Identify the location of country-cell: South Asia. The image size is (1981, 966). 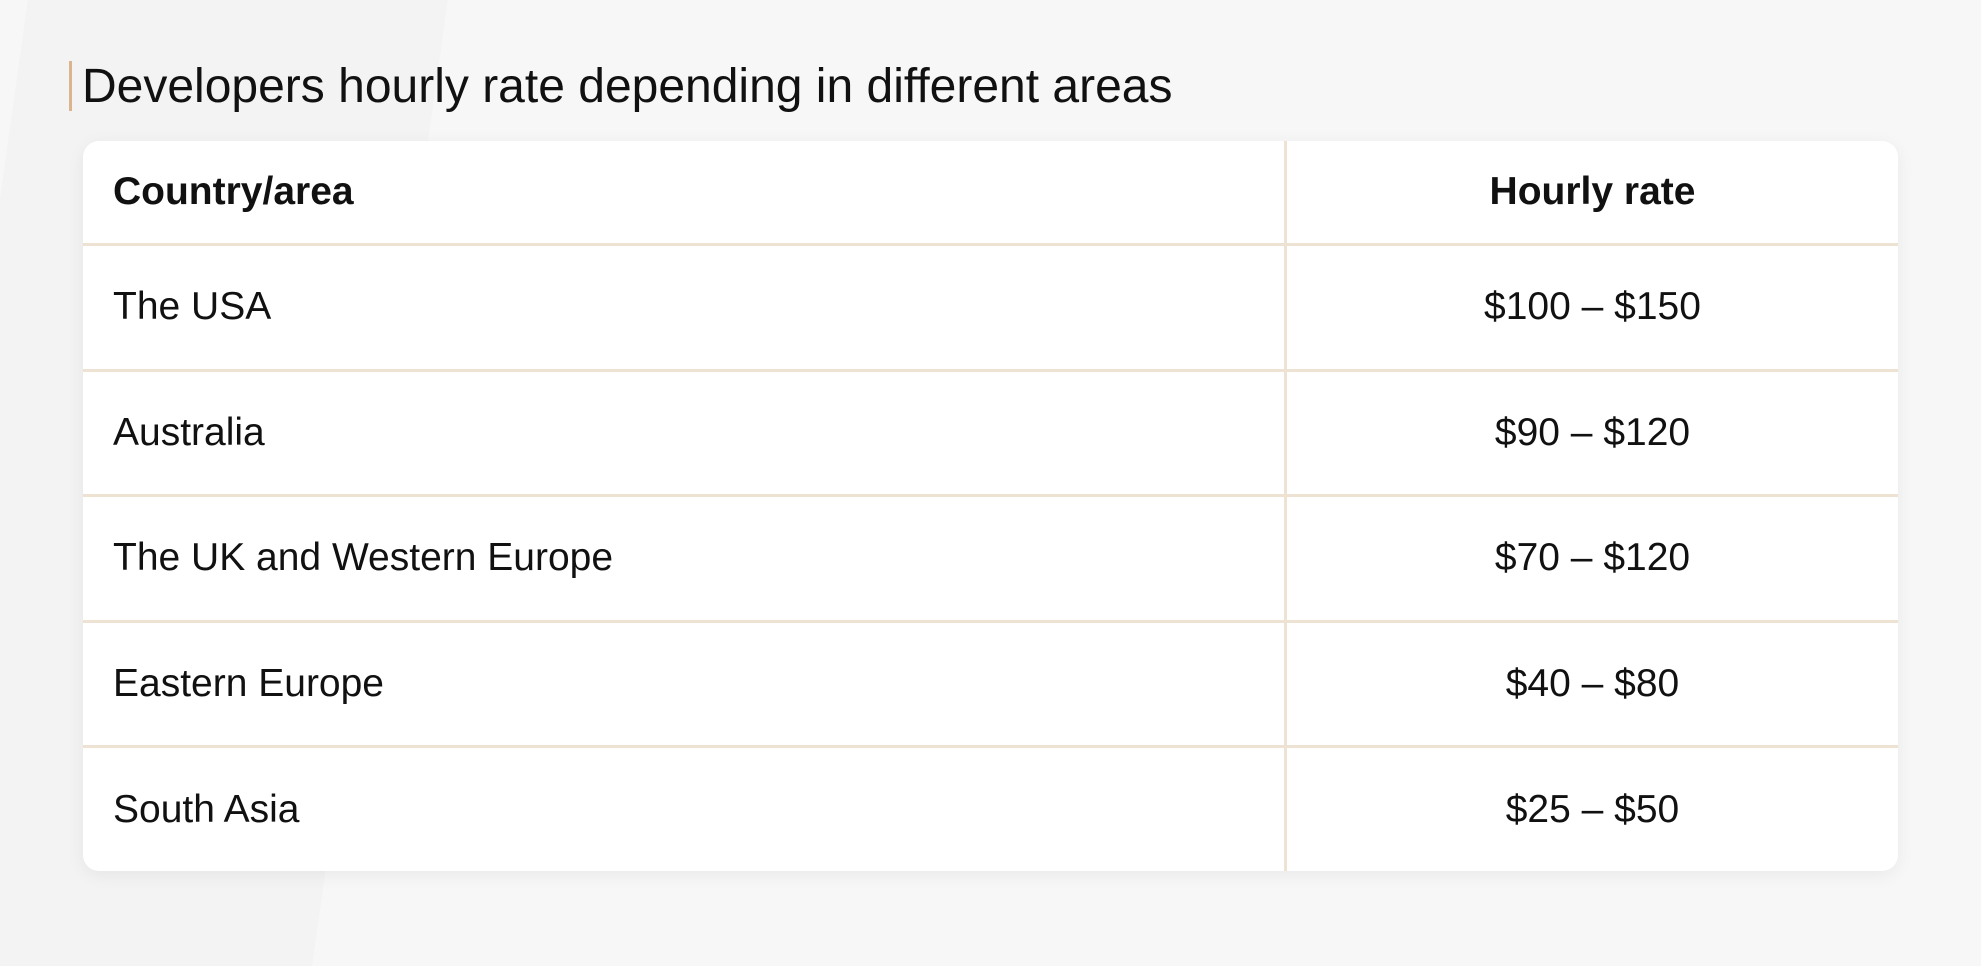
(685, 808).